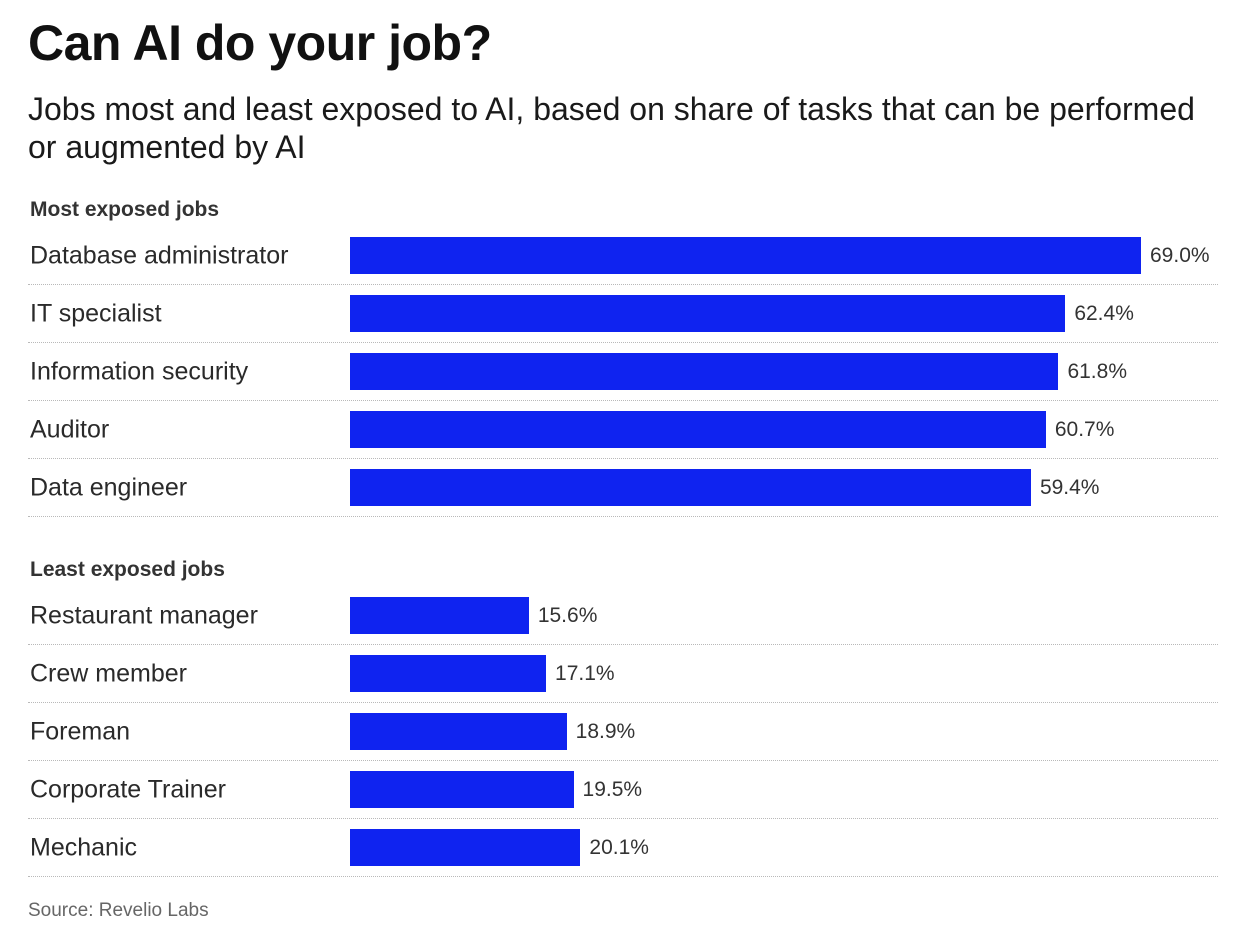 The width and height of the screenshot is (1242, 935). I want to click on category-label: Auditor, so click(70, 429).